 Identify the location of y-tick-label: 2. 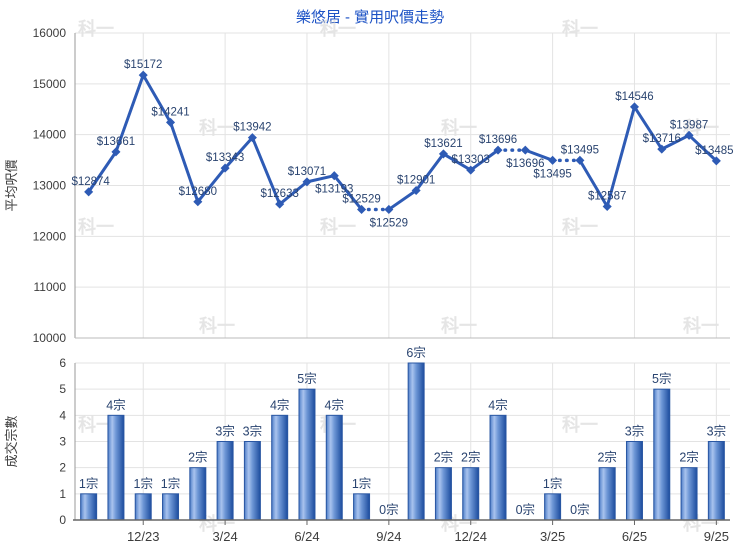
(62, 468).